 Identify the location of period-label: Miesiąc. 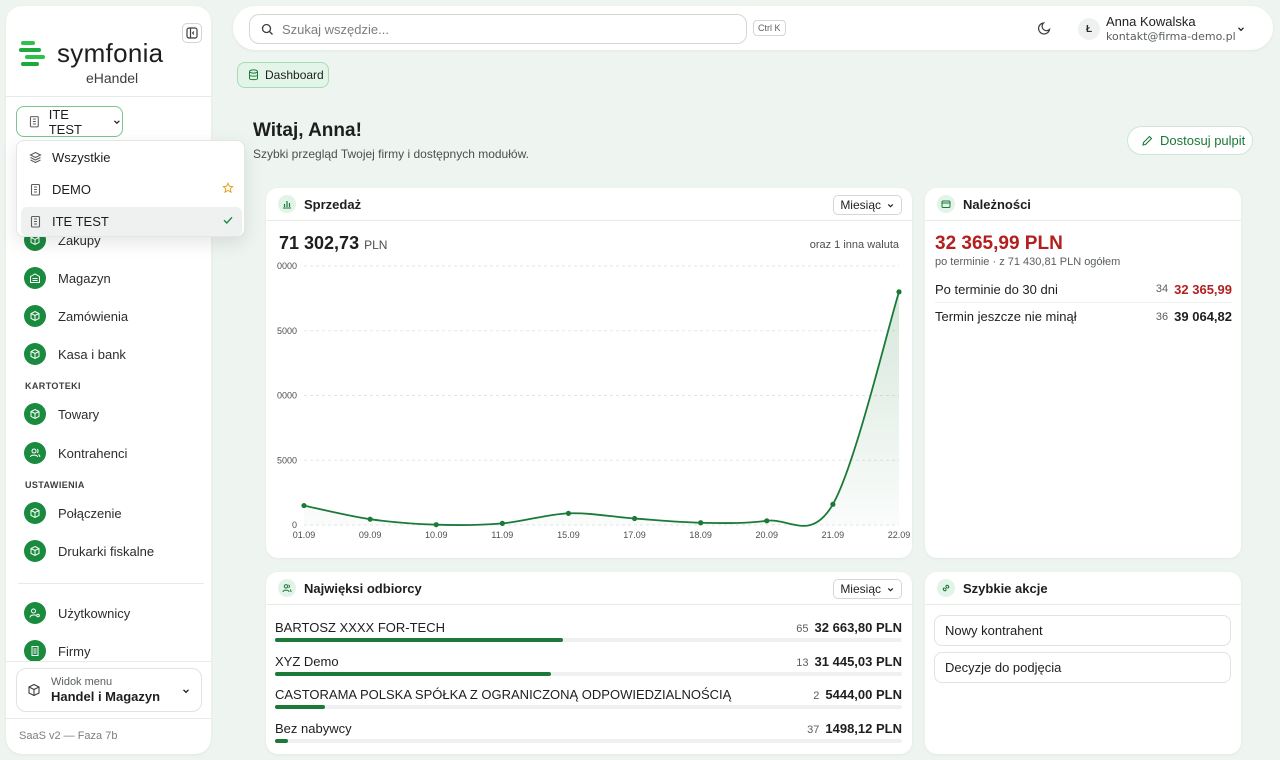
(860, 589).